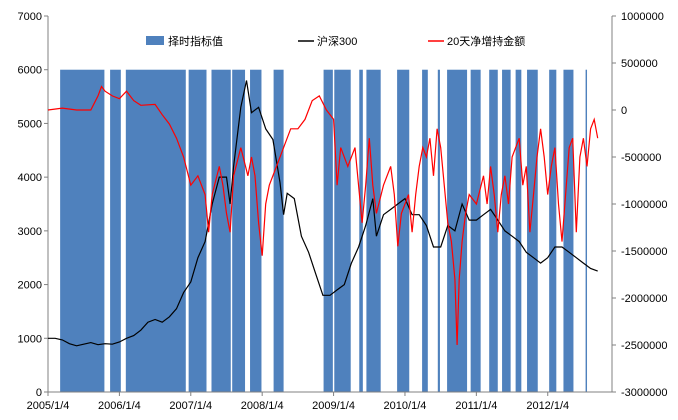 This screenshot has width=678, height=420. Describe the element at coordinates (639, 64) in the screenshot. I see `y-right-tick-label-7: 500000` at that location.